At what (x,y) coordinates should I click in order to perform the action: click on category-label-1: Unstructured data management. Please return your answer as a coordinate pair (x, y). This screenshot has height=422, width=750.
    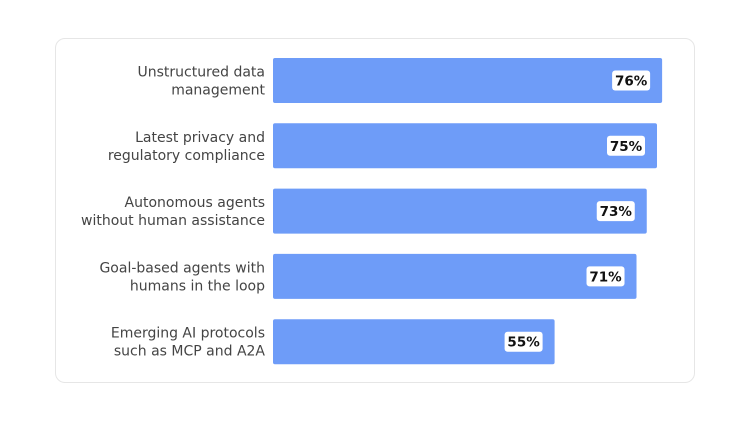
    Looking at the image, I should click on (201, 82).